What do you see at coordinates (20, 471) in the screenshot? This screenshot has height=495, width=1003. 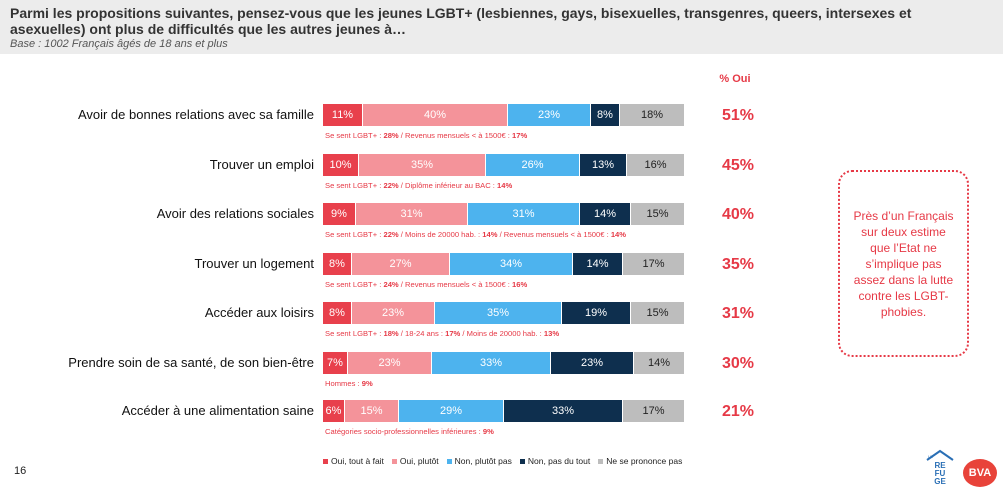 I see `page-number: 16` at bounding box center [20, 471].